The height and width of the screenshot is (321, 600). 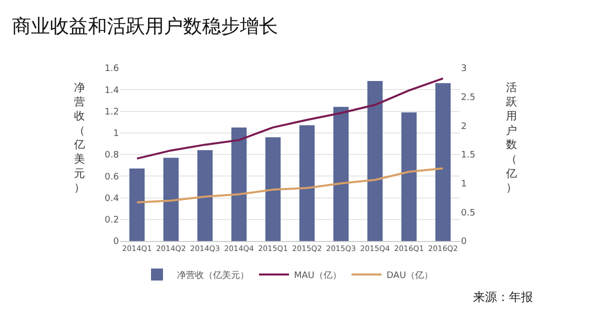 I want to click on y-tick-label: 0.8, so click(x=112, y=155).